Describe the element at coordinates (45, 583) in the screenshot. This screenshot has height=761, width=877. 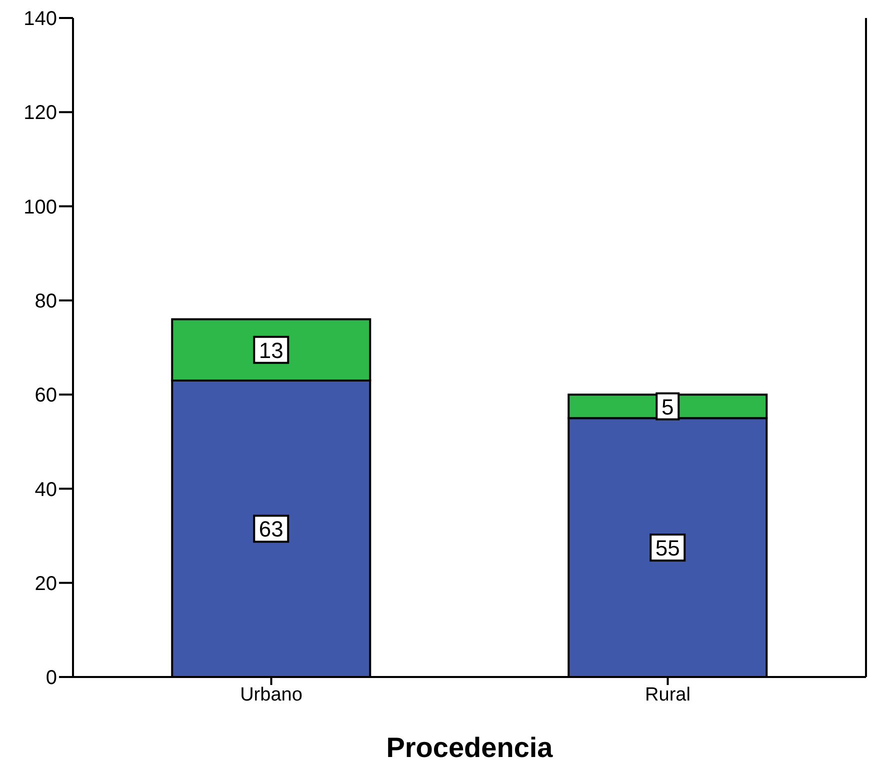
I see `y-tick-label: 20` at that location.